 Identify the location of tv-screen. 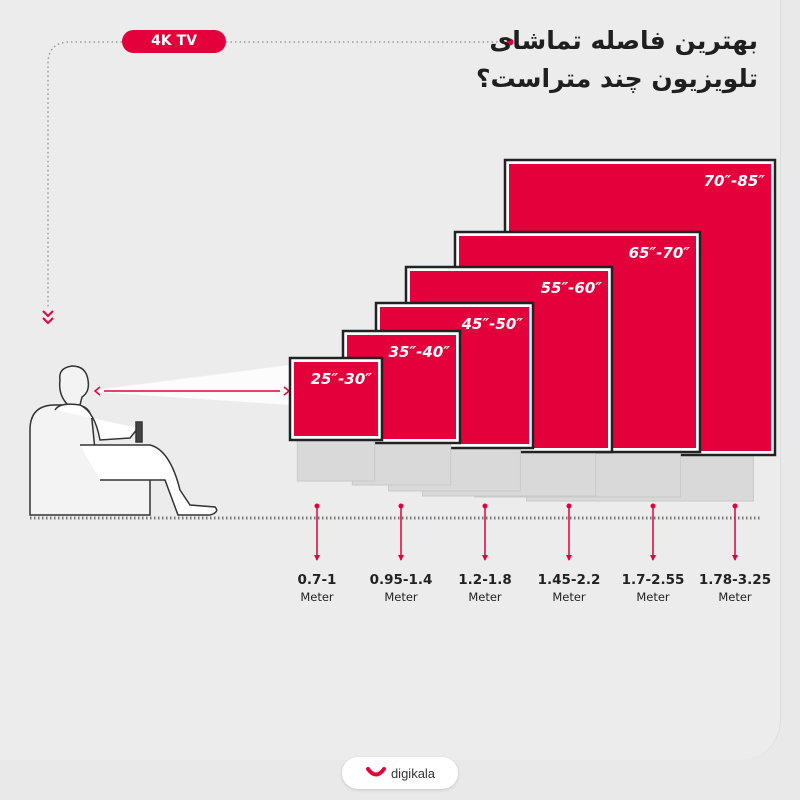
(336, 399).